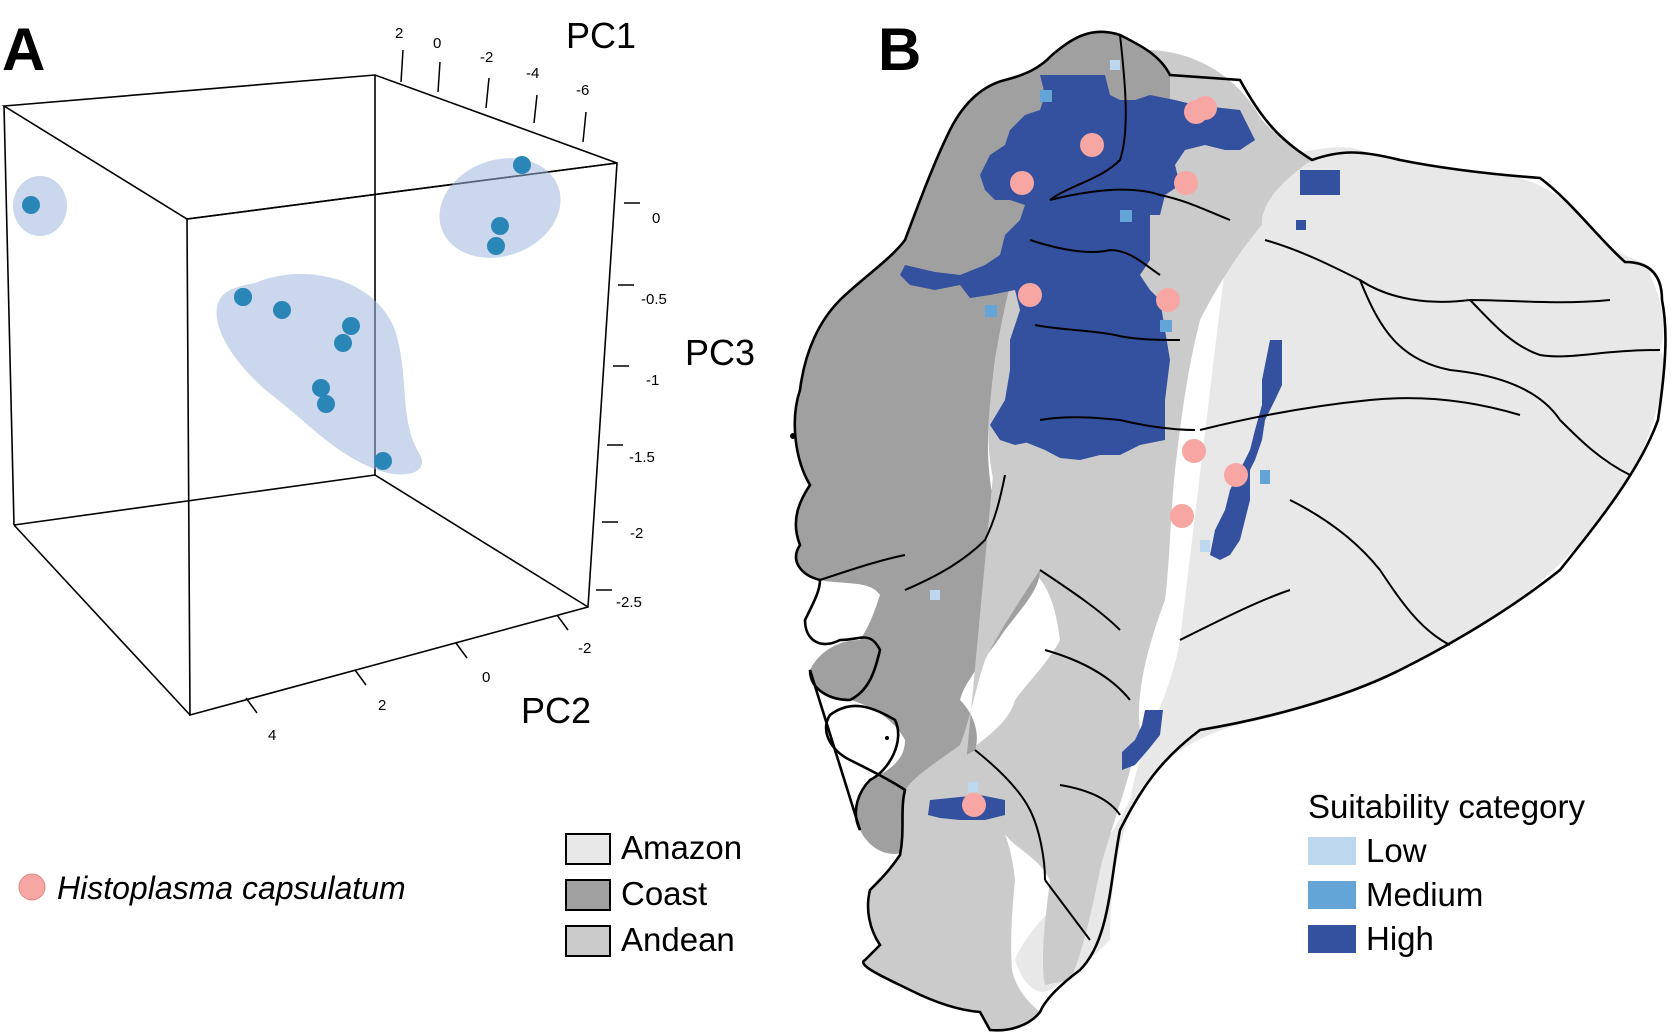  I want to click on region-legend-label-coast: Coast, so click(664, 893).